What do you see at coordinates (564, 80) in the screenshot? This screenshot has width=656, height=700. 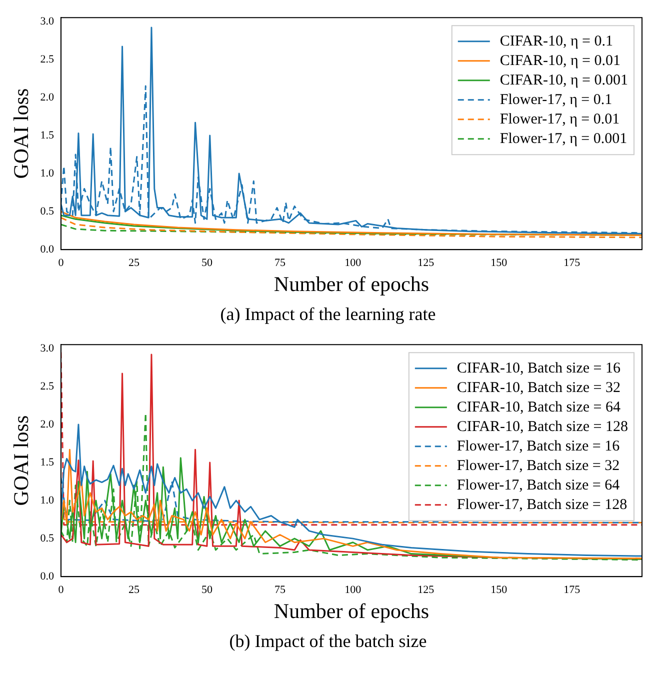 I see `legend-label: CIFAR-10, η = 0.001` at bounding box center [564, 80].